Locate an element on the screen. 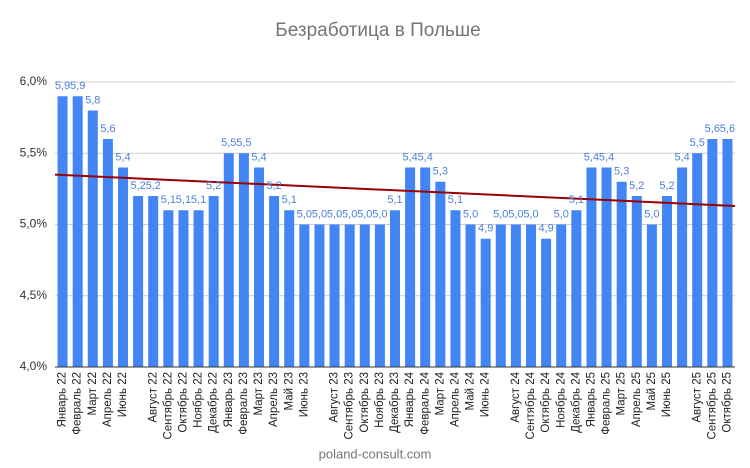  data-label: 4,9 is located at coordinates (485, 229).